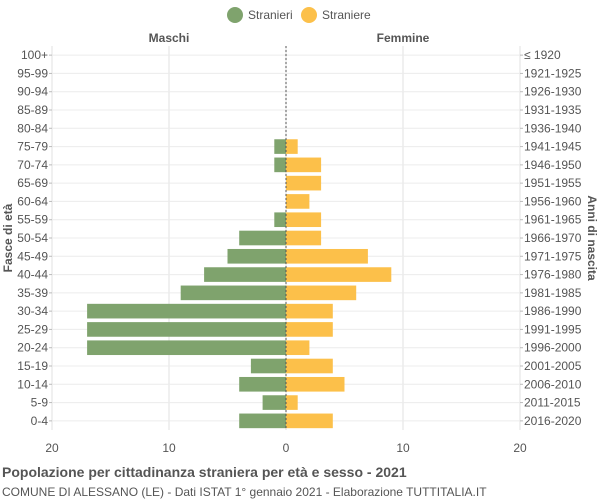 This screenshot has height=500, width=600. What do you see at coordinates (553, 238) in the screenshot?
I see `birth-year-label: 1966-1970` at bounding box center [553, 238].